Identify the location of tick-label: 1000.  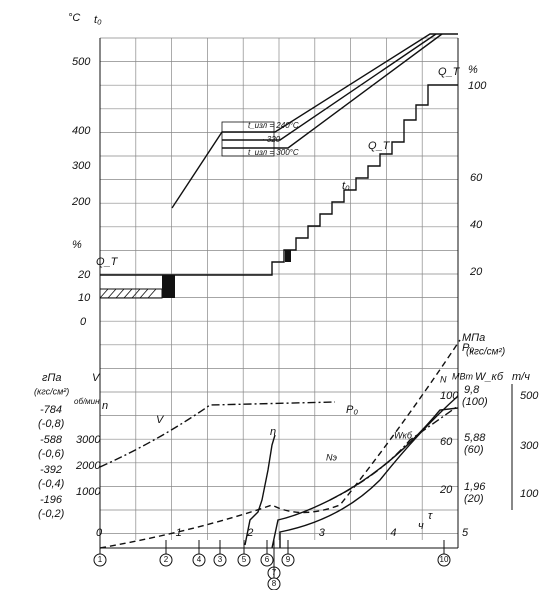
(88, 492).